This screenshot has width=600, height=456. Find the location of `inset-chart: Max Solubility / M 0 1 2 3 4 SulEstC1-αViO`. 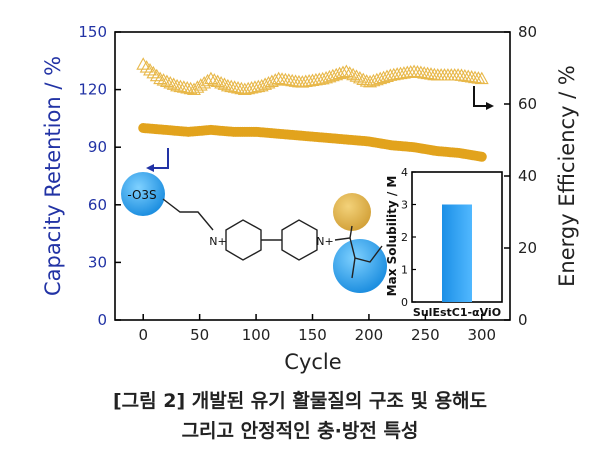

inset-chart: Max Solubility / M 0 1 2 3 4 SulEstC1-αViO is located at coordinates (444, 242).